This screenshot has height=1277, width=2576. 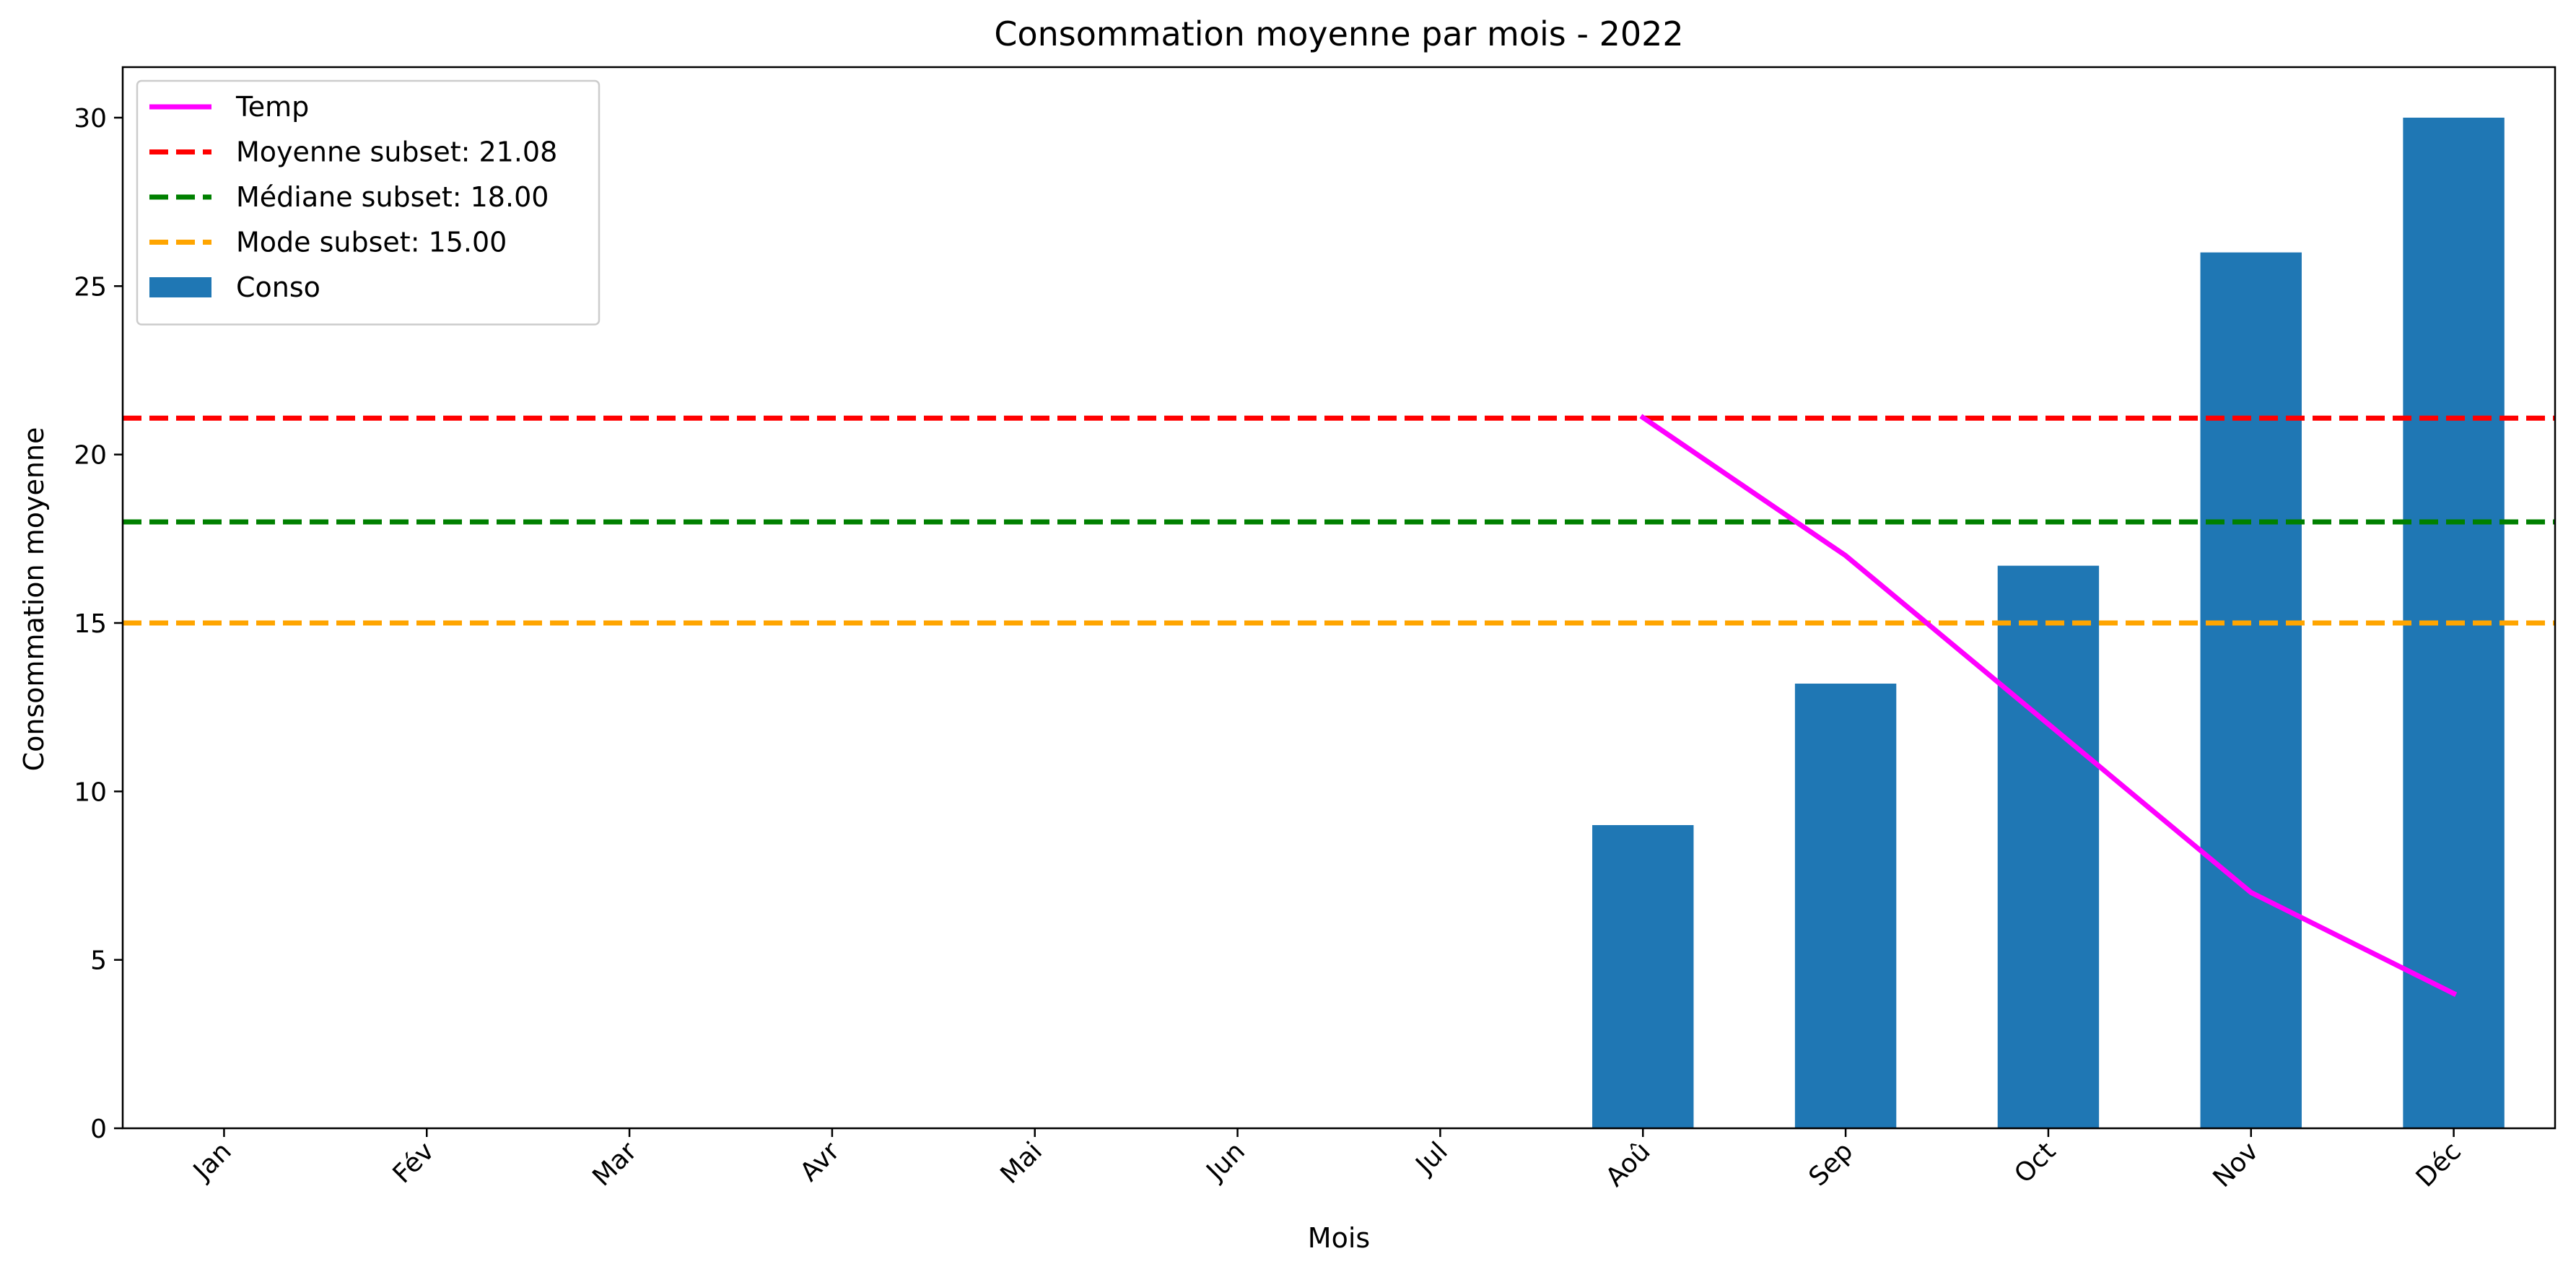 I want to click on legend-conso-label: Conso, so click(x=278, y=287).